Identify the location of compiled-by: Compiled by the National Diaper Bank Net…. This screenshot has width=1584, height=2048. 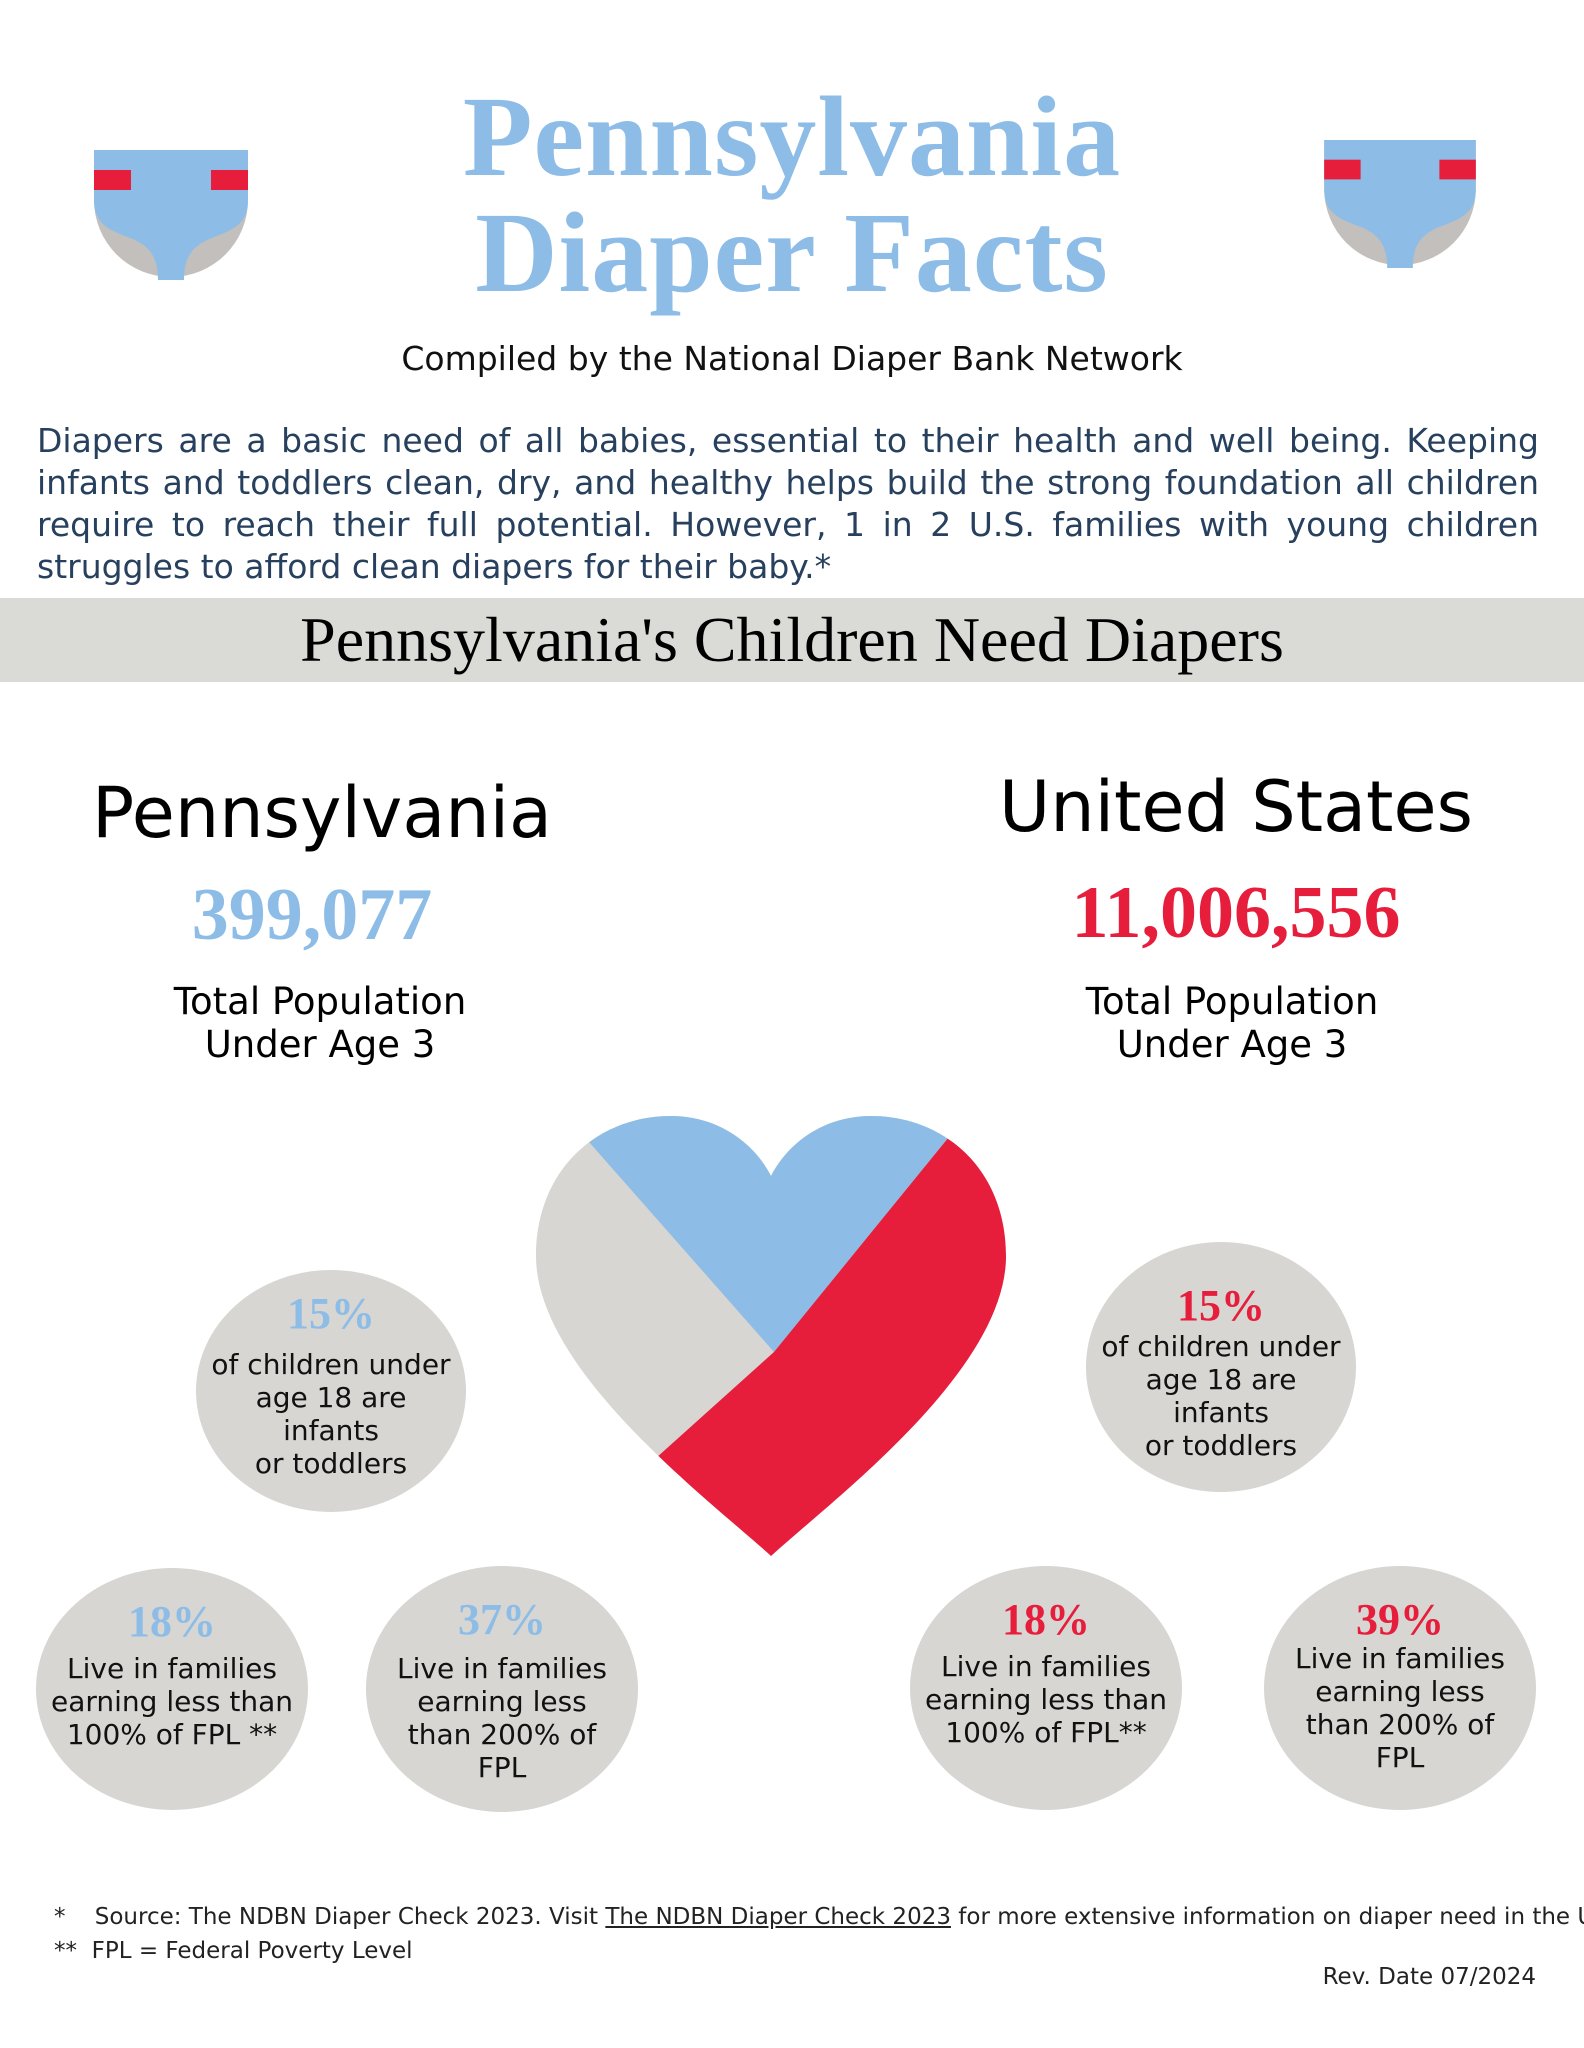
(792, 358).